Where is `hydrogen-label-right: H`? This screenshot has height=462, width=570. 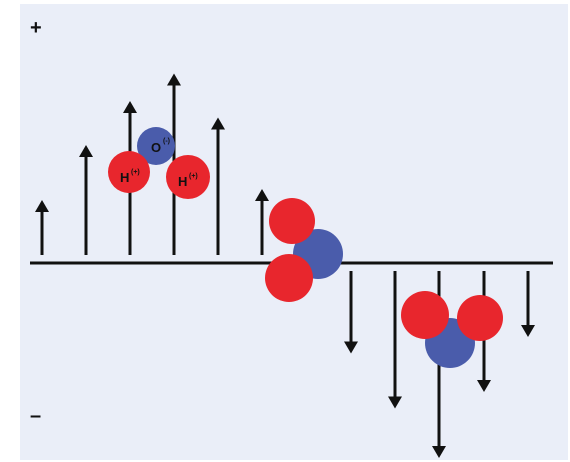
hydrogen-label-right: H is located at coordinates (182, 181).